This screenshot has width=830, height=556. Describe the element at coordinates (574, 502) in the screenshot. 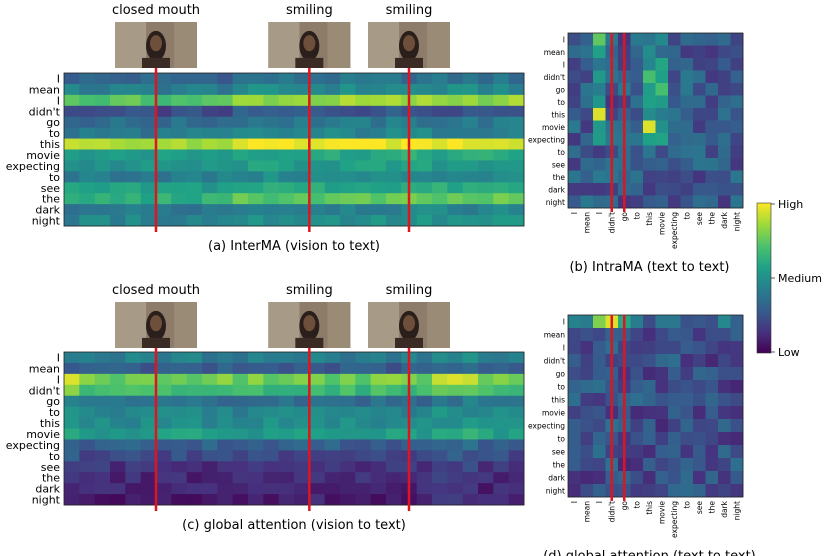

I see `x-tick-label: I` at that location.